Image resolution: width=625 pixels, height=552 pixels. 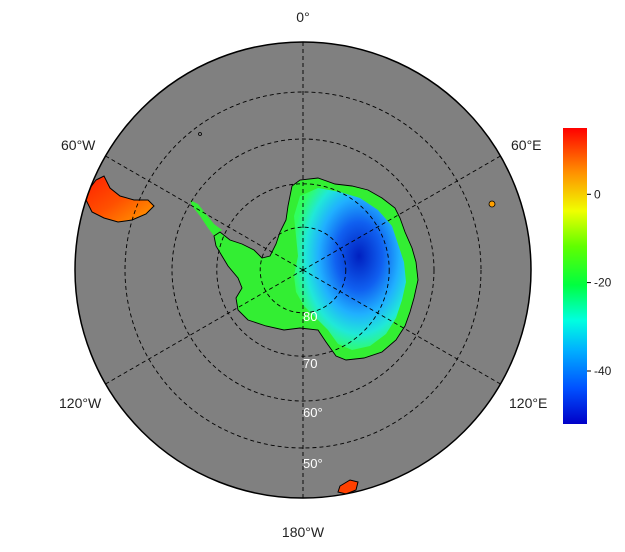 What do you see at coordinates (526, 145) in the screenshot?
I see `lon-label-60e: 60°E` at bounding box center [526, 145].